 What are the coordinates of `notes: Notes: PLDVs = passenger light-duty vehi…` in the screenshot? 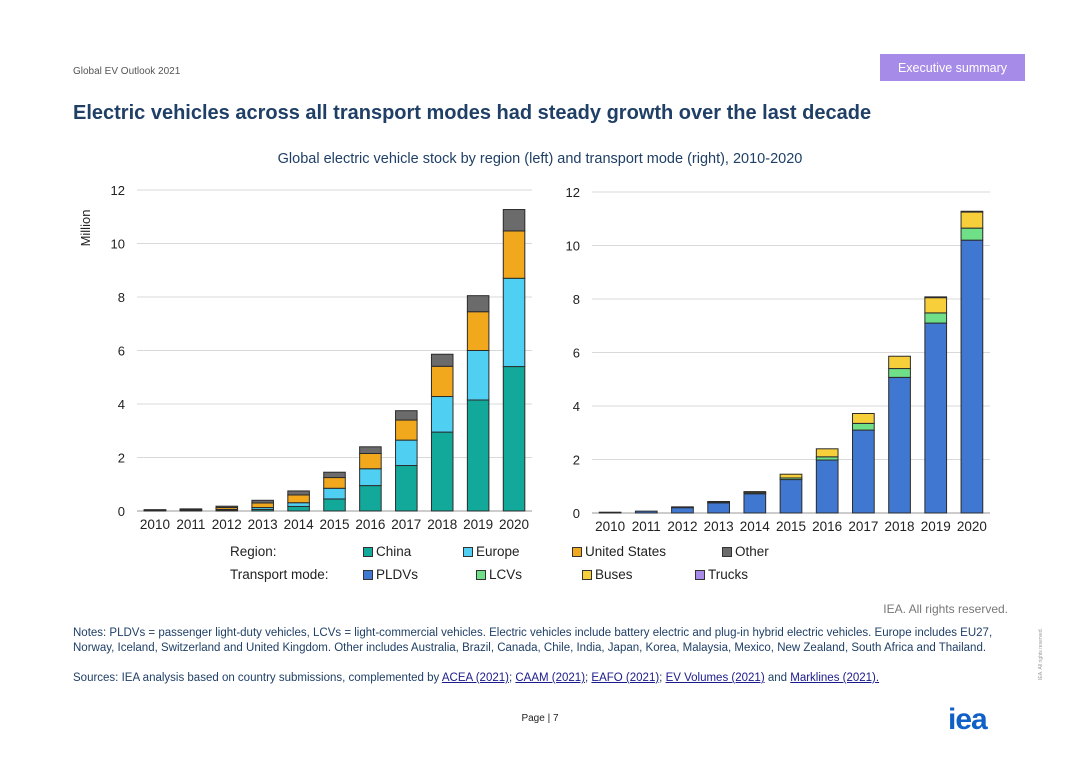 It's located at (533, 640).